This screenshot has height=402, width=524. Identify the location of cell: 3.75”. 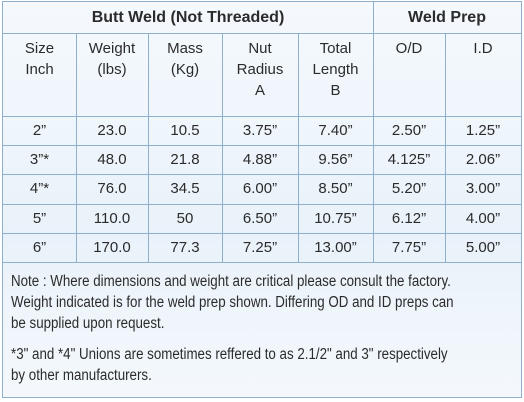
(260, 130).